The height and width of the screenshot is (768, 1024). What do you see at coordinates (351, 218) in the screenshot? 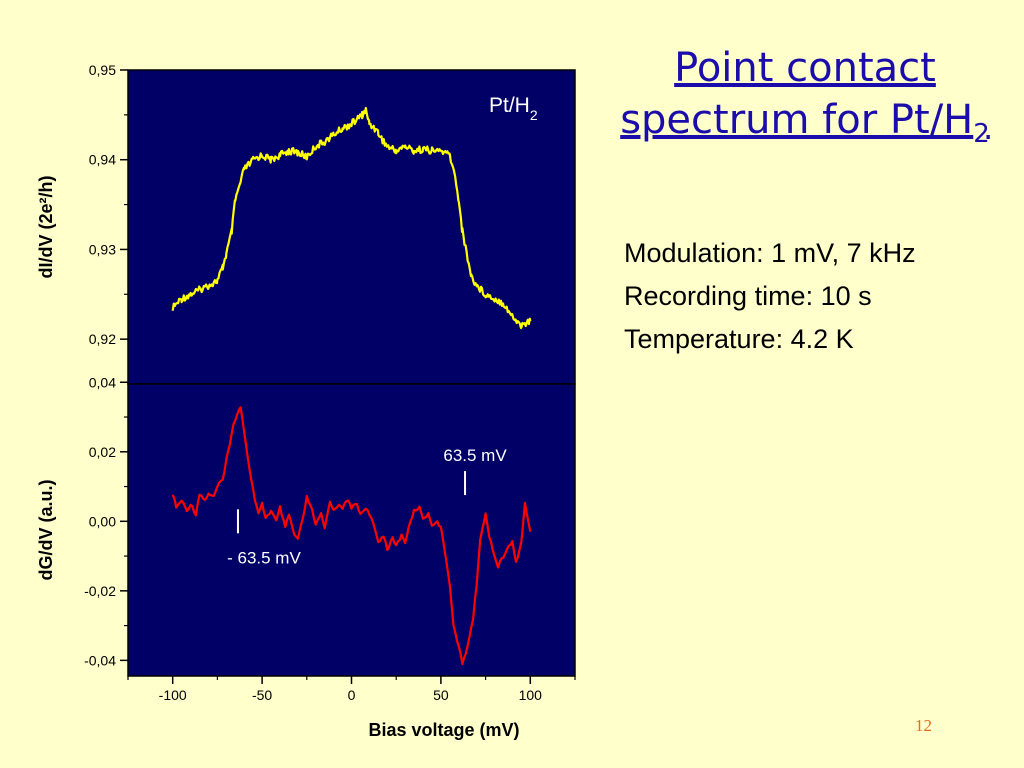
I see `upper-series-line` at bounding box center [351, 218].